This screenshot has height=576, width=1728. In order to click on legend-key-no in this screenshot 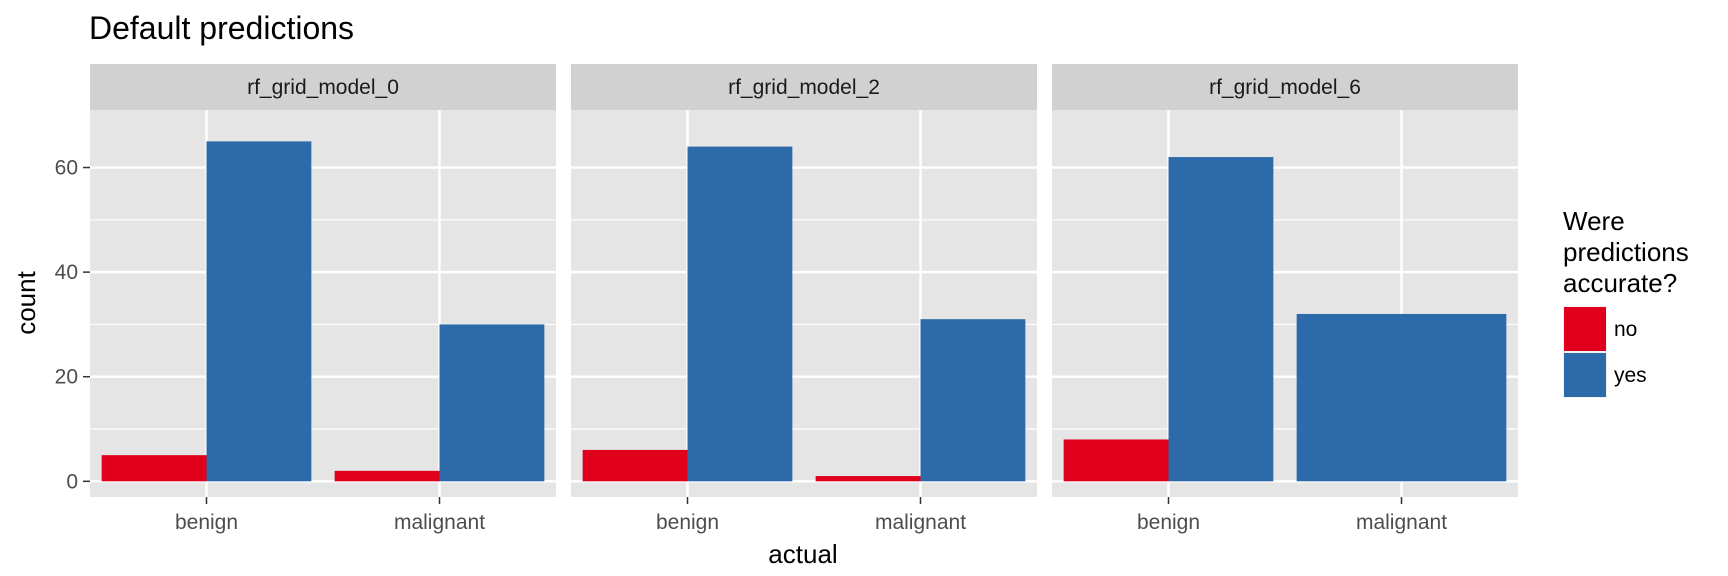, I will do `click(1585, 329)`.